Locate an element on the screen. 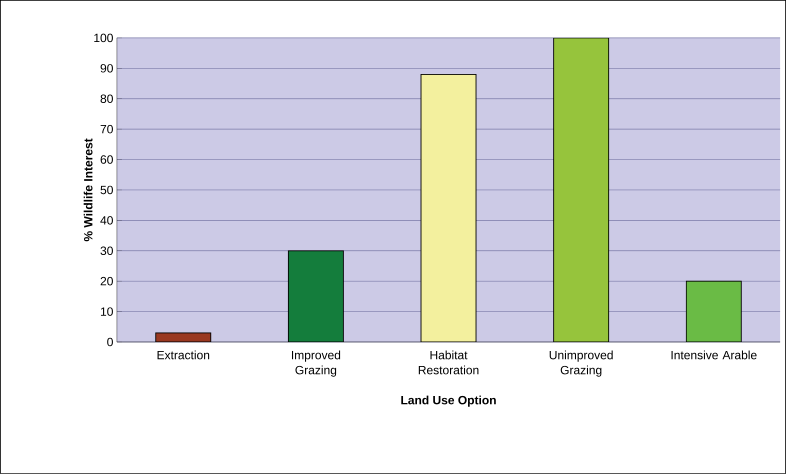 The width and height of the screenshot is (786, 474). y-tick-label: 30 is located at coordinates (106, 251).